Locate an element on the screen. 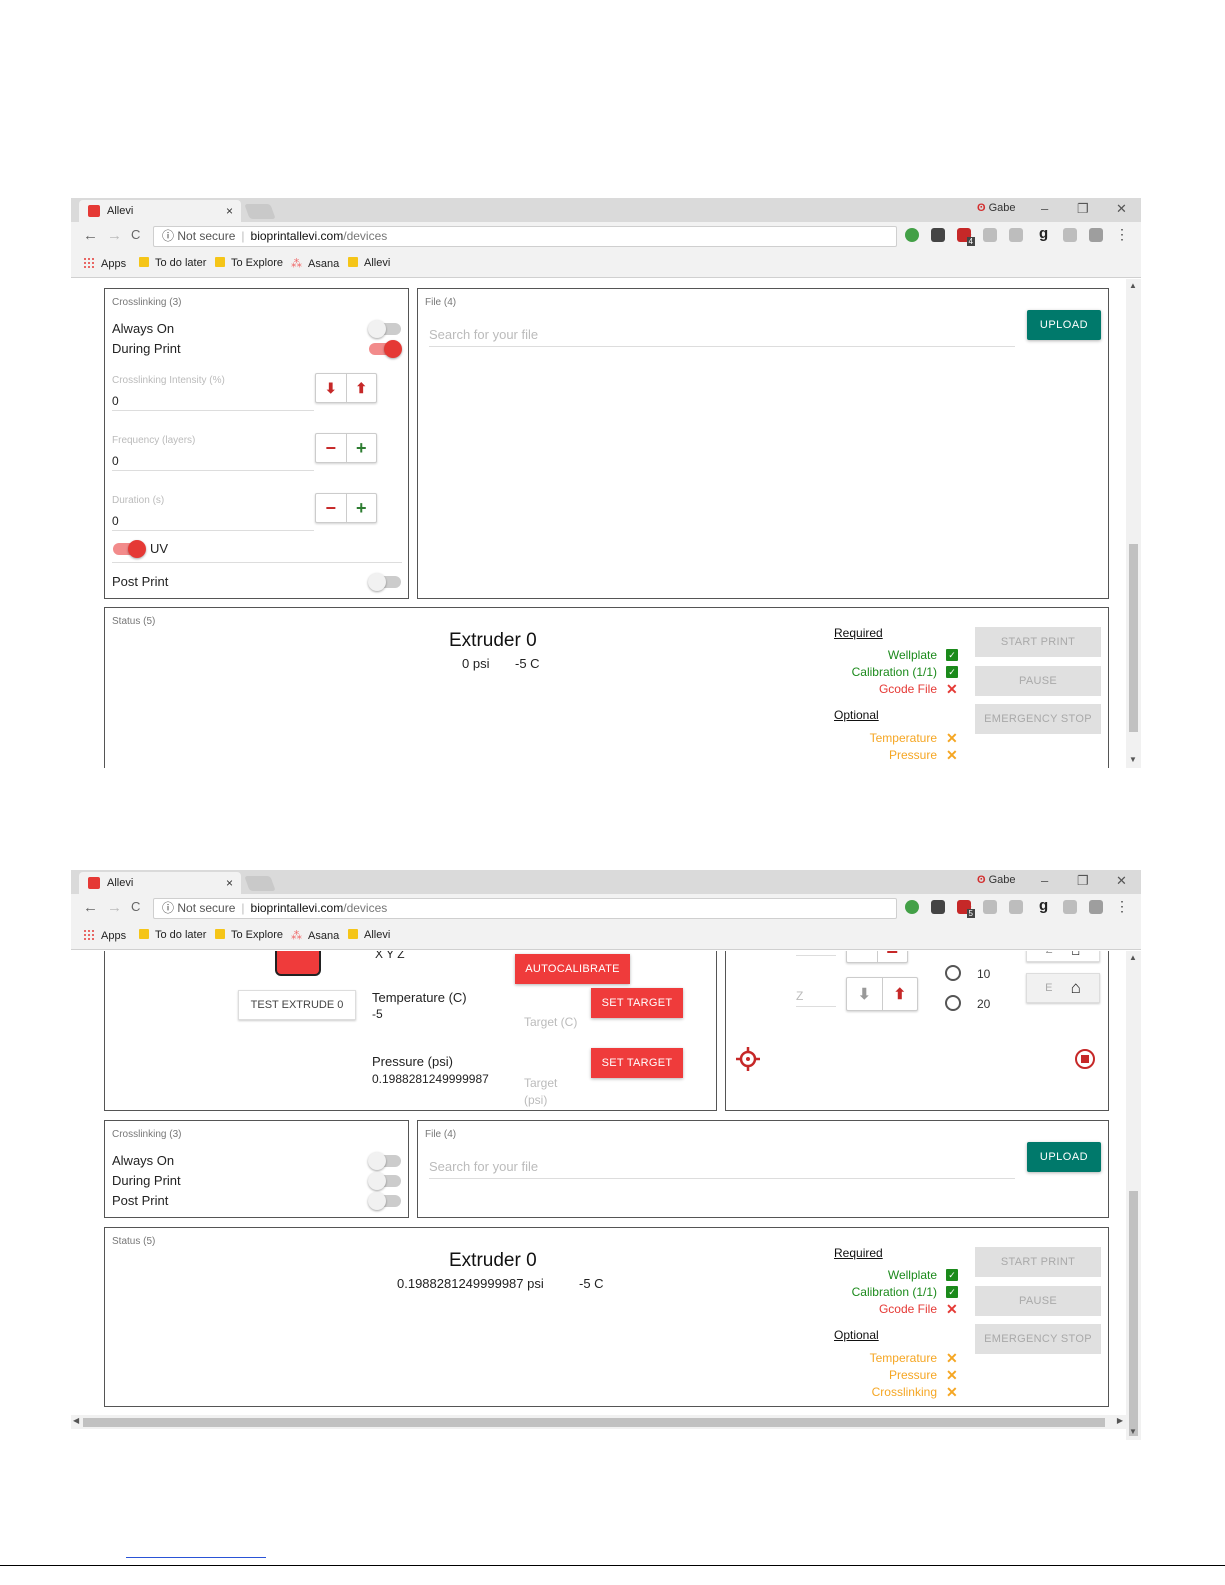  autocalibrate-button: AUTOCALIBRATE is located at coordinates (572, 969).